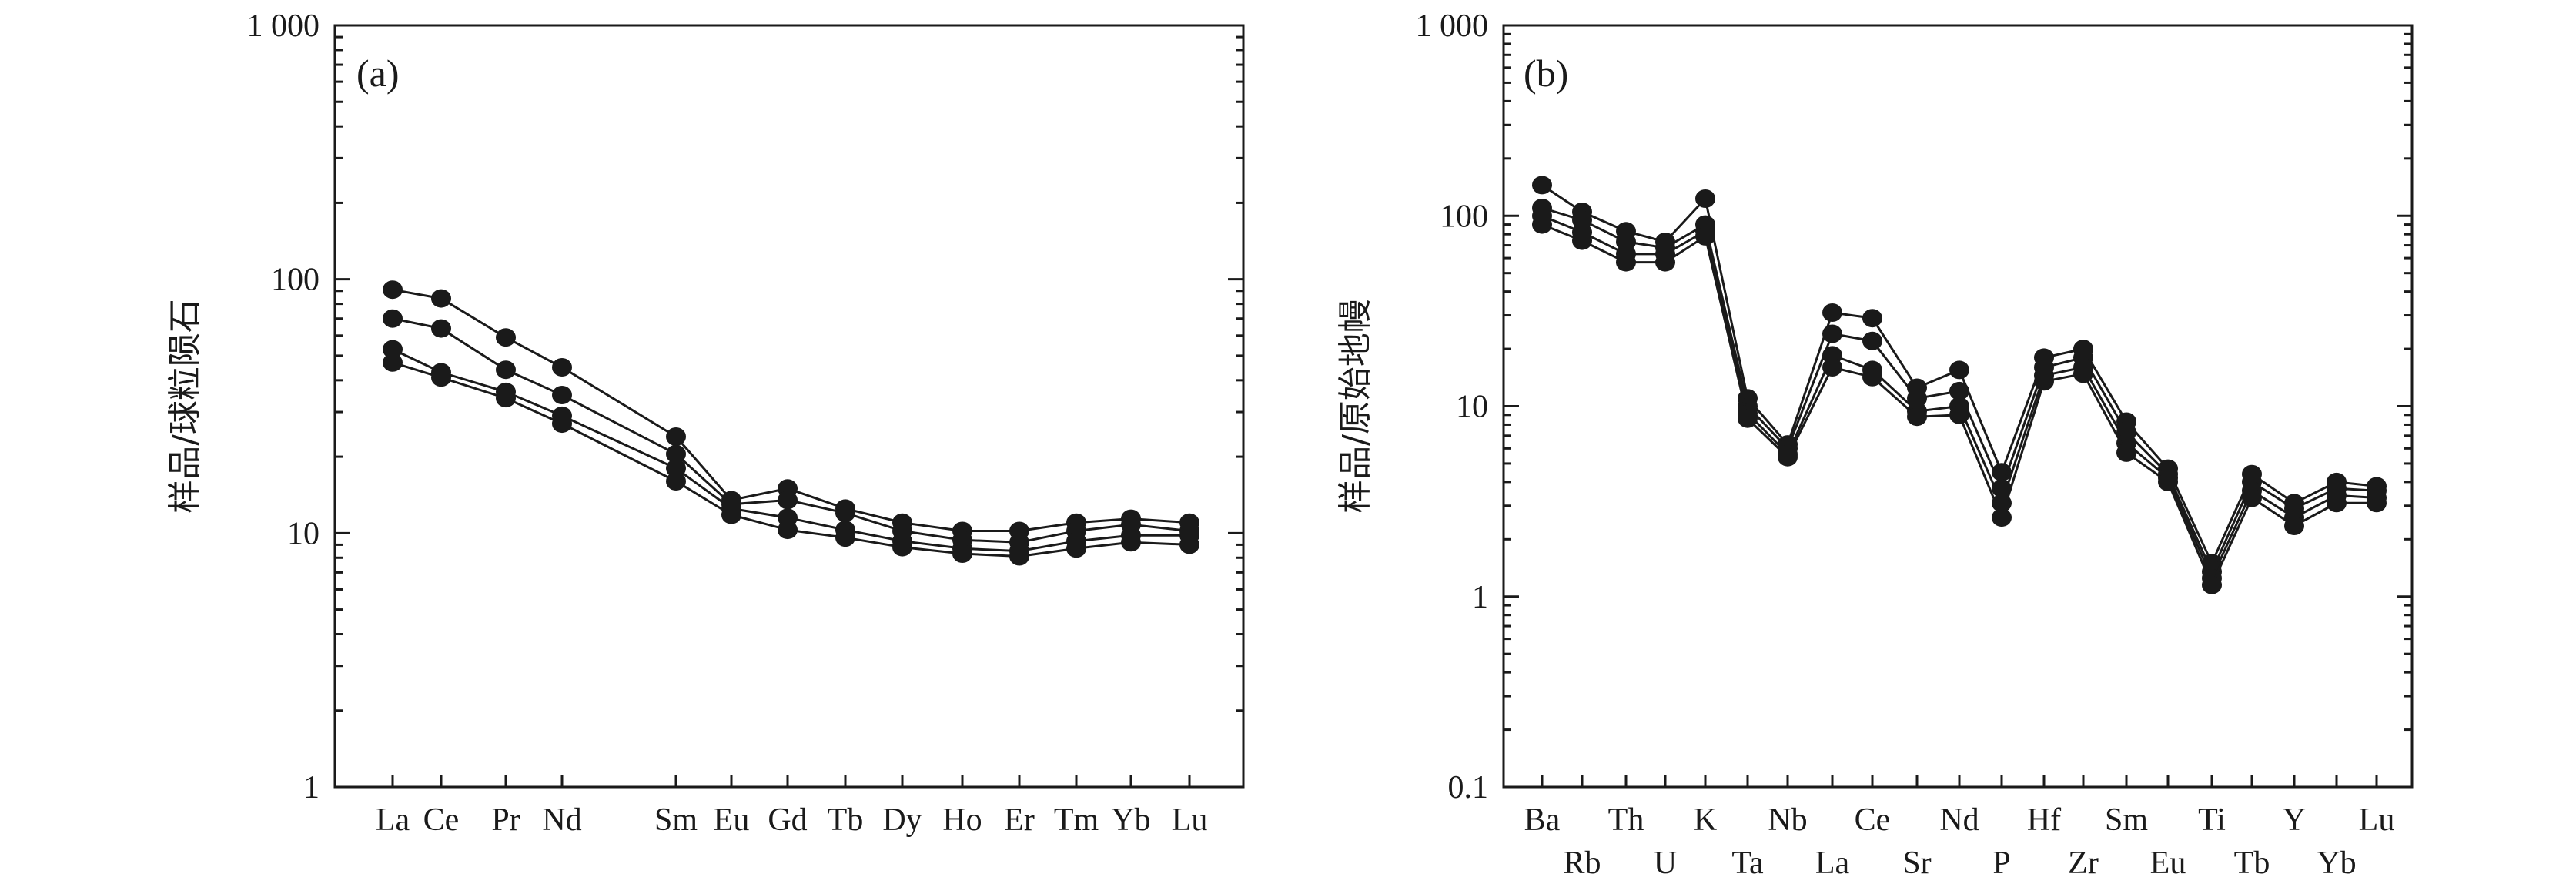 This screenshot has width=2576, height=884. What do you see at coordinates (505, 820) in the screenshot?
I see `x-tick-label-pr: Pr` at bounding box center [505, 820].